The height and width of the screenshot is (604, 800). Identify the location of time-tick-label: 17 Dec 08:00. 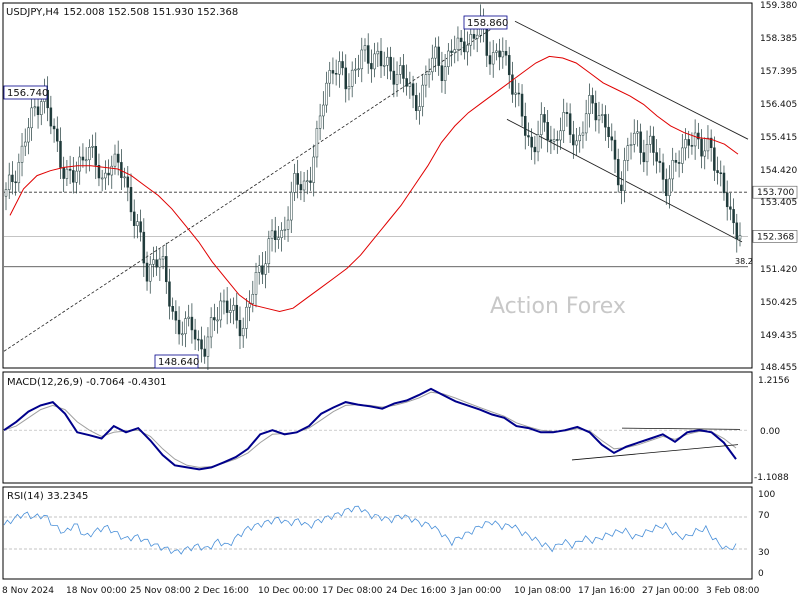
(352, 591).